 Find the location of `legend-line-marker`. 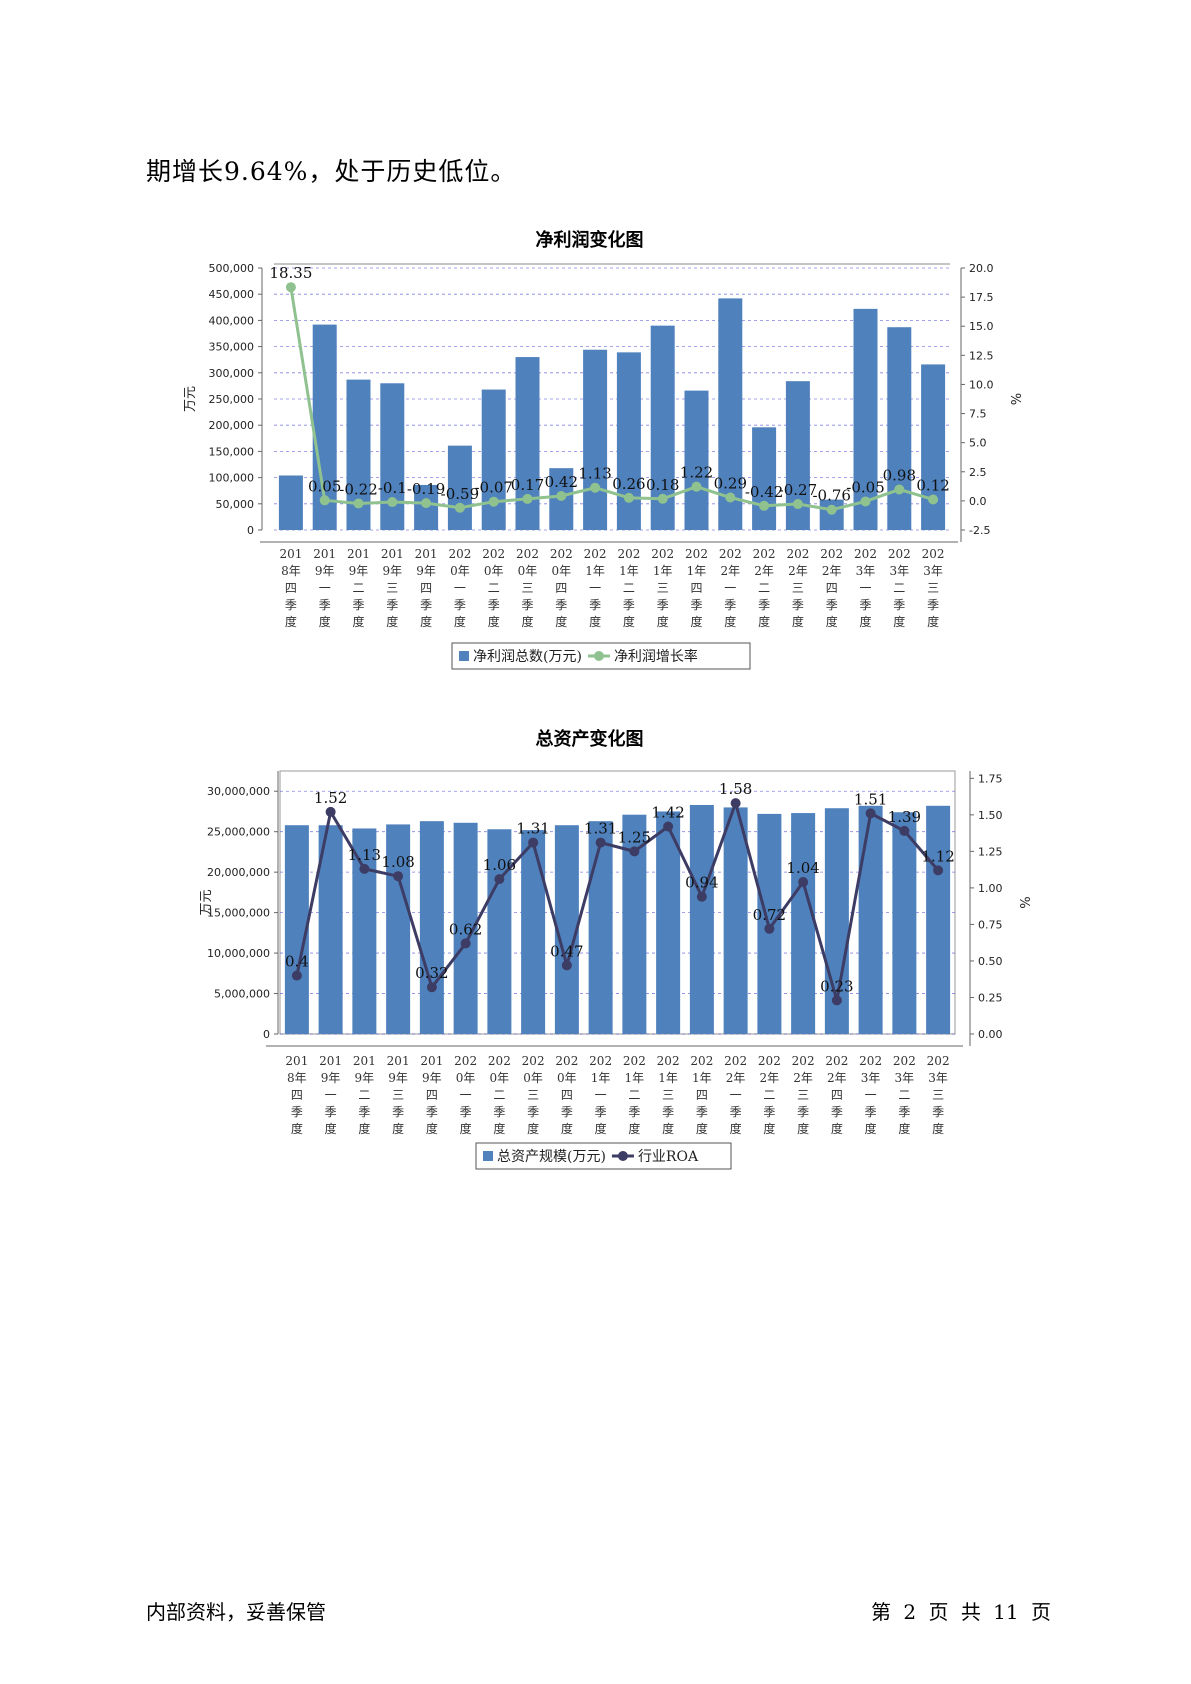

legend-line-marker is located at coordinates (622, 1156).